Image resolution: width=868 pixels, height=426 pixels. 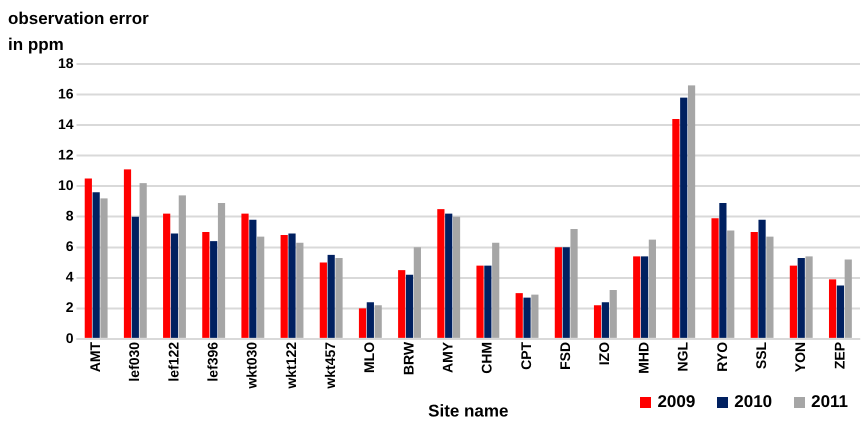 What do you see at coordinates (70, 338) in the screenshot?
I see `y-tick-label: 0` at bounding box center [70, 338].